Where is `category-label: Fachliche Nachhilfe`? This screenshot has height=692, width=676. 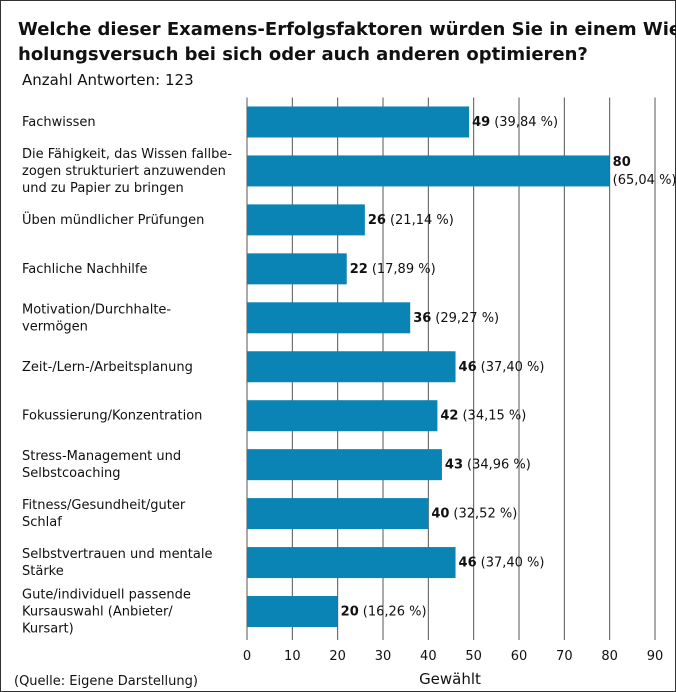
category-label: Fachliche Nachhilfe is located at coordinates (85, 268).